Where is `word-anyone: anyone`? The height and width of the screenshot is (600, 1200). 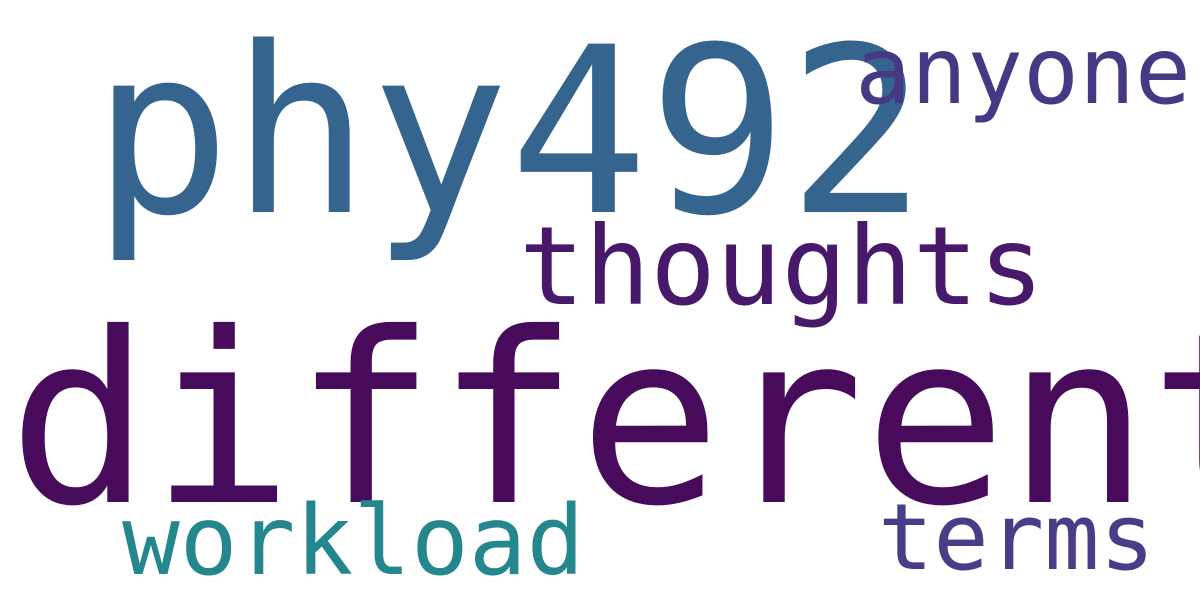 word-anyone: anyone is located at coordinates (1023, 71).